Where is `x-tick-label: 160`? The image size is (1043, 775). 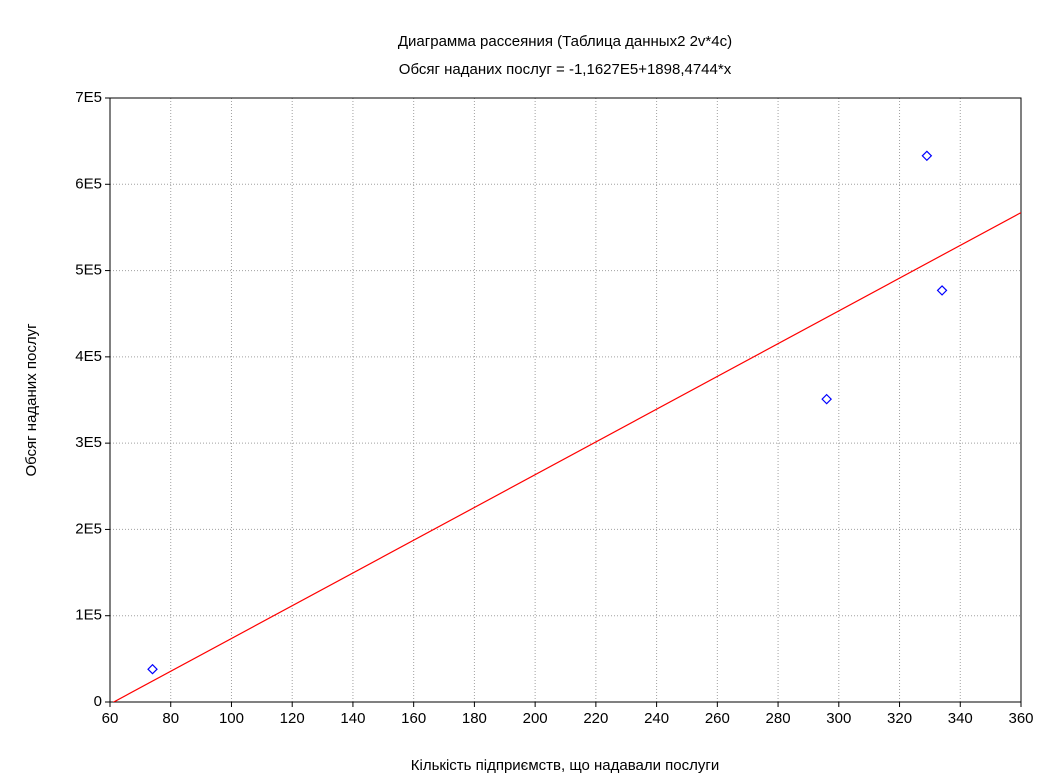
x-tick-label: 160 is located at coordinates (413, 718).